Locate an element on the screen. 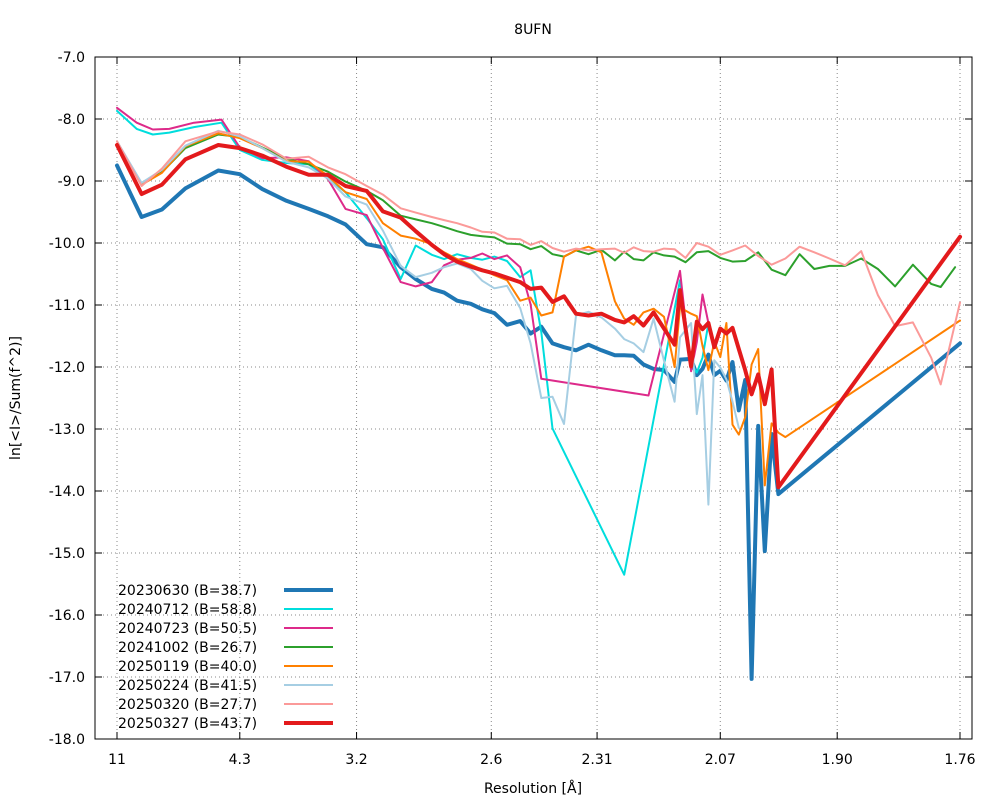  y-tick-label: -16.0 is located at coordinates (67, 616).